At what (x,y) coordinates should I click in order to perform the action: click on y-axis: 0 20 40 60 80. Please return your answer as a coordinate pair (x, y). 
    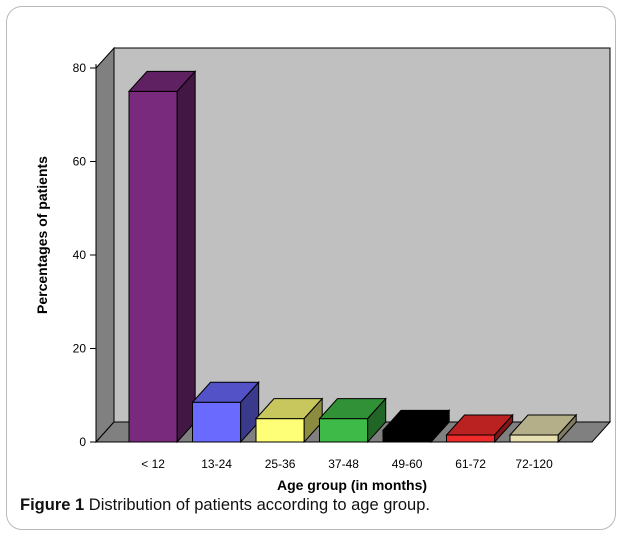
    Looking at the image, I should click on (85, 255).